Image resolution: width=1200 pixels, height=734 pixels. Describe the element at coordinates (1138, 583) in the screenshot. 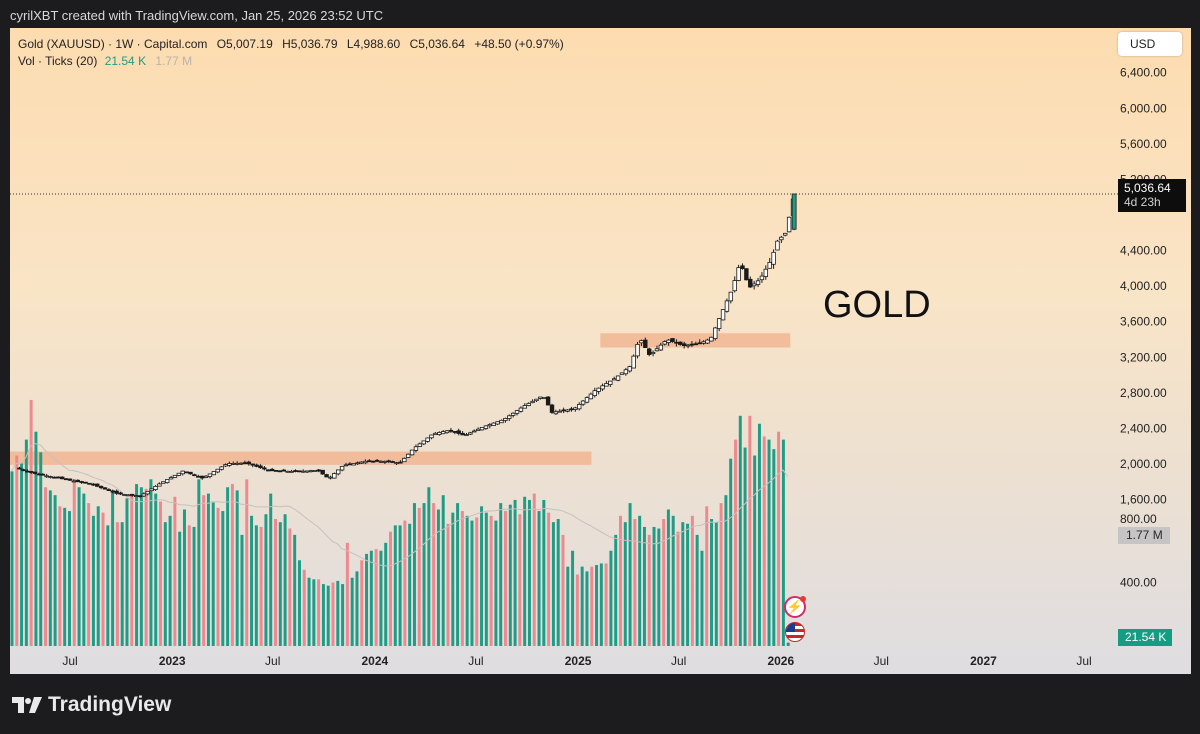

I see `price-tick-label: 400.00` at that location.